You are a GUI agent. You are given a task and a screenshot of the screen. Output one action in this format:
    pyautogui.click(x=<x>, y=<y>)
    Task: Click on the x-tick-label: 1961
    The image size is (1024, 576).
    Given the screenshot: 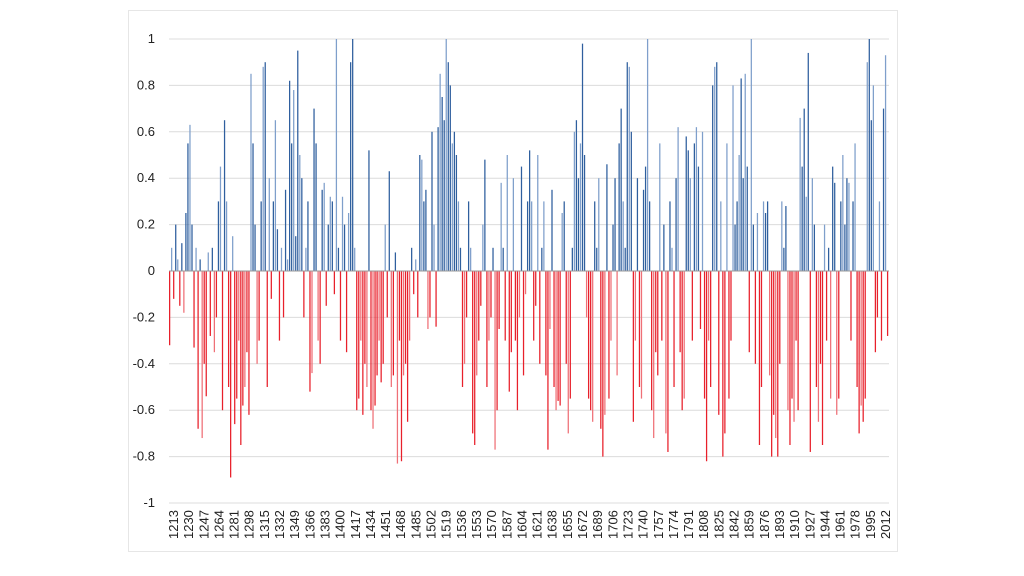 What is the action you would take?
    pyautogui.click(x=840, y=524)
    